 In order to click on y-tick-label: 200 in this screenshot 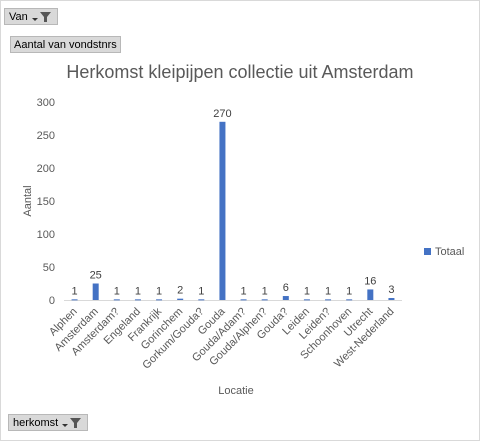, I will do `click(46, 169)`.